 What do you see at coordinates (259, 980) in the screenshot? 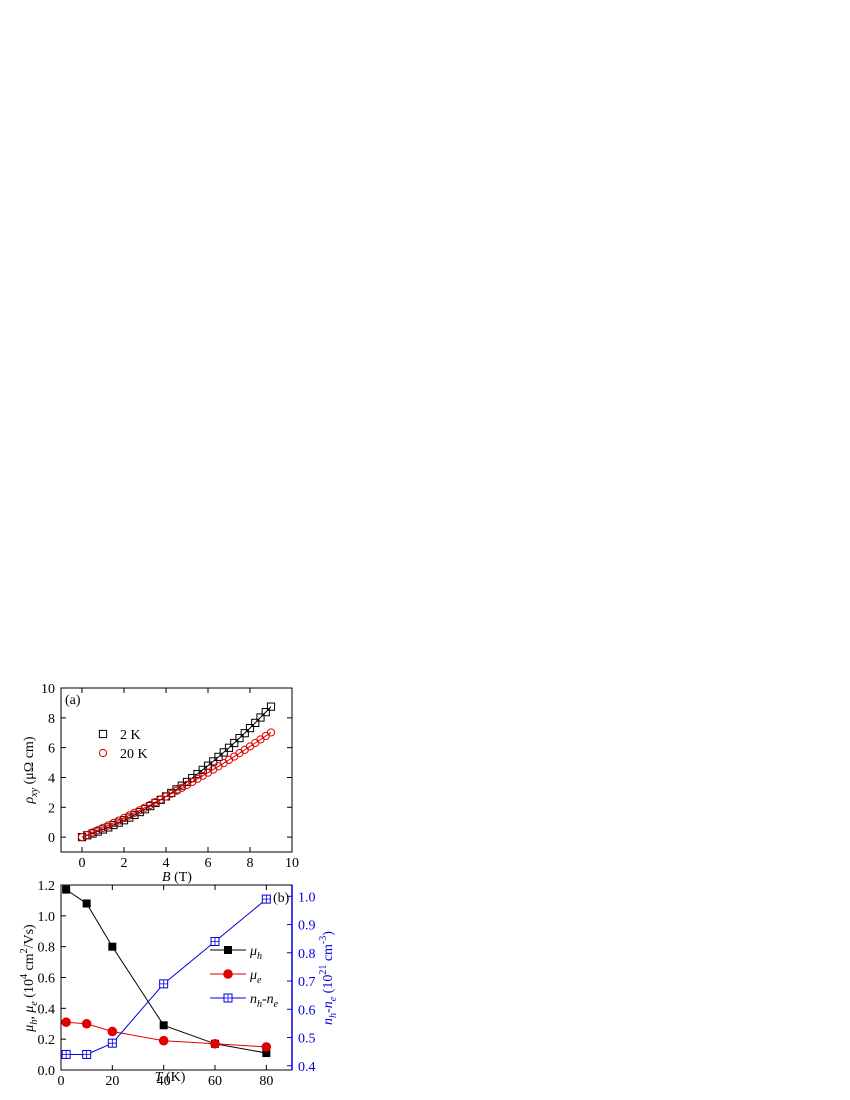
I see `legend-label-part: e` at bounding box center [259, 980].